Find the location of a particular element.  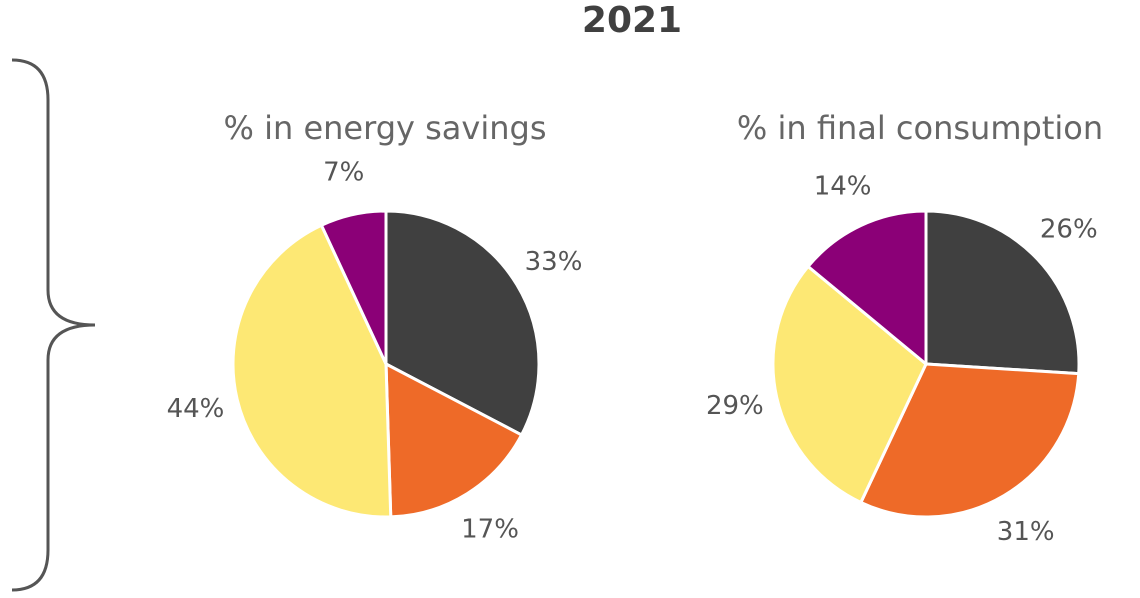

data-label: 26% is located at coordinates (1069, 229).